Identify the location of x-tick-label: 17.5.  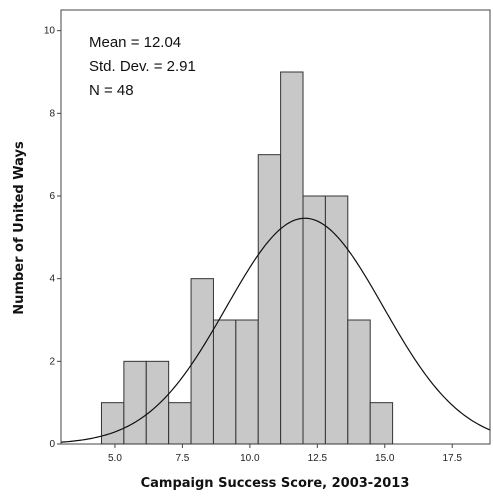
(452, 458).